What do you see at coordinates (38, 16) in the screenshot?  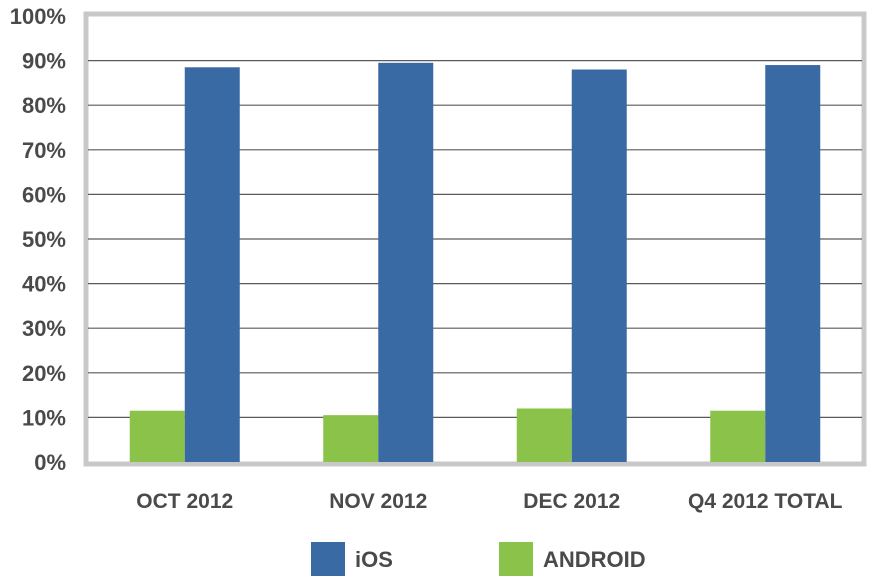 I see `y-tick-label: 100%` at bounding box center [38, 16].